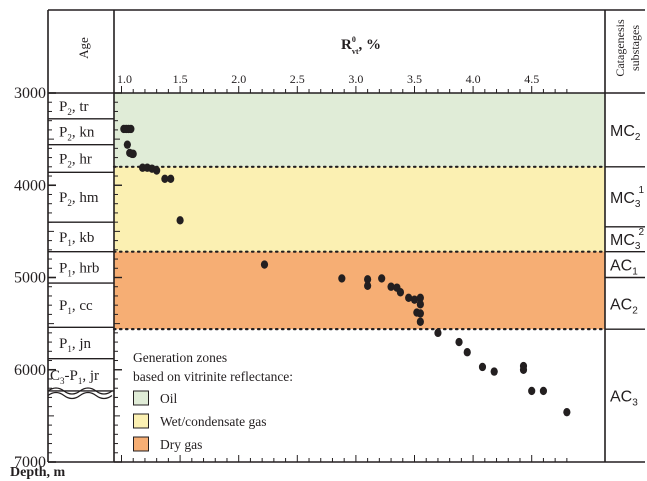 The width and height of the screenshot is (647, 481). Describe the element at coordinates (83, 238) in the screenshot. I see `age-label-name: , kb` at that location.